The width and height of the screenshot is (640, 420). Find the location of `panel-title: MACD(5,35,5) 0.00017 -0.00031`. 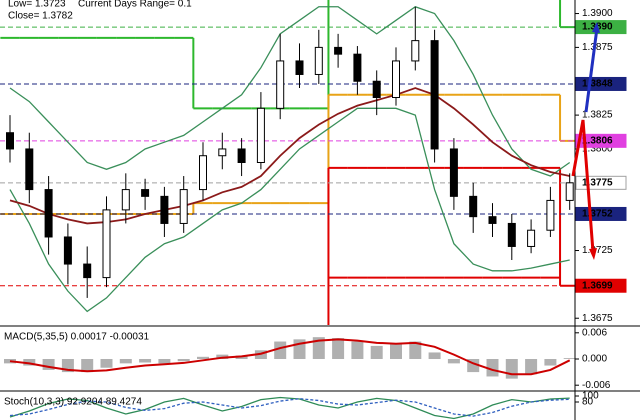

panel-title: MACD(5,35,5) 0.00017 -0.00031 is located at coordinates (77, 337).